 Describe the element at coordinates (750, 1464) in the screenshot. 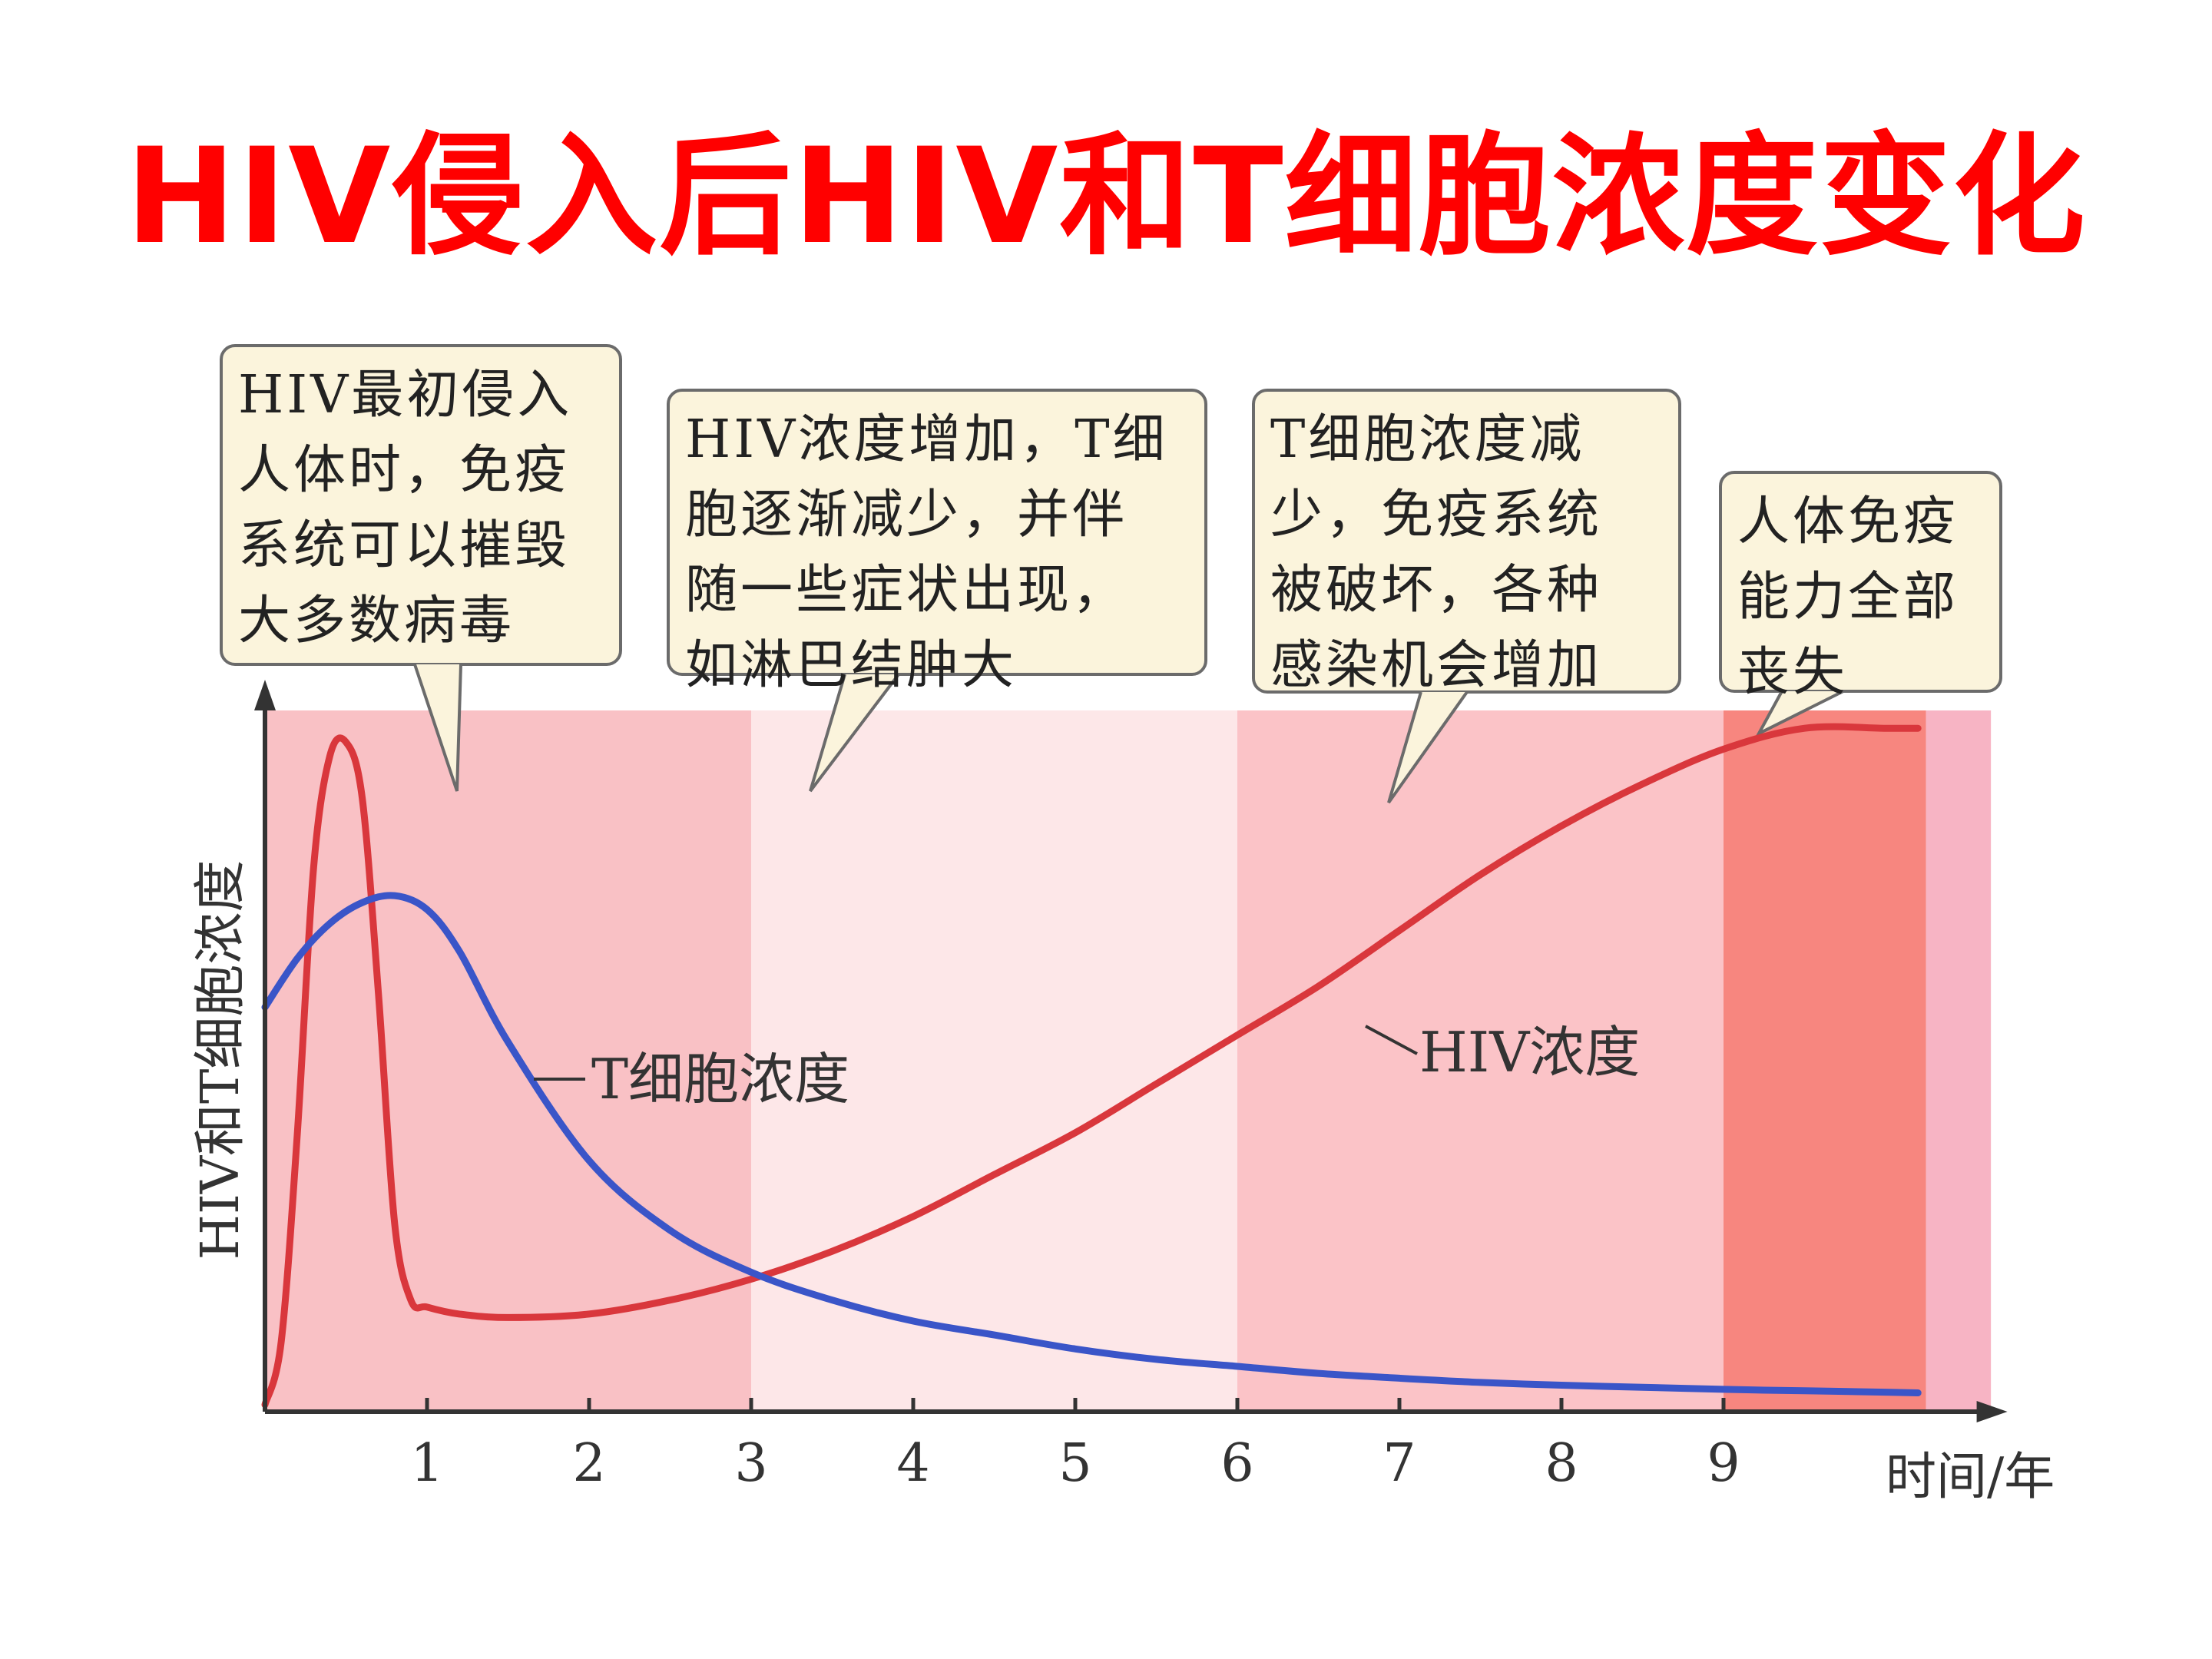

I see `x-tick-label: 3` at that location.